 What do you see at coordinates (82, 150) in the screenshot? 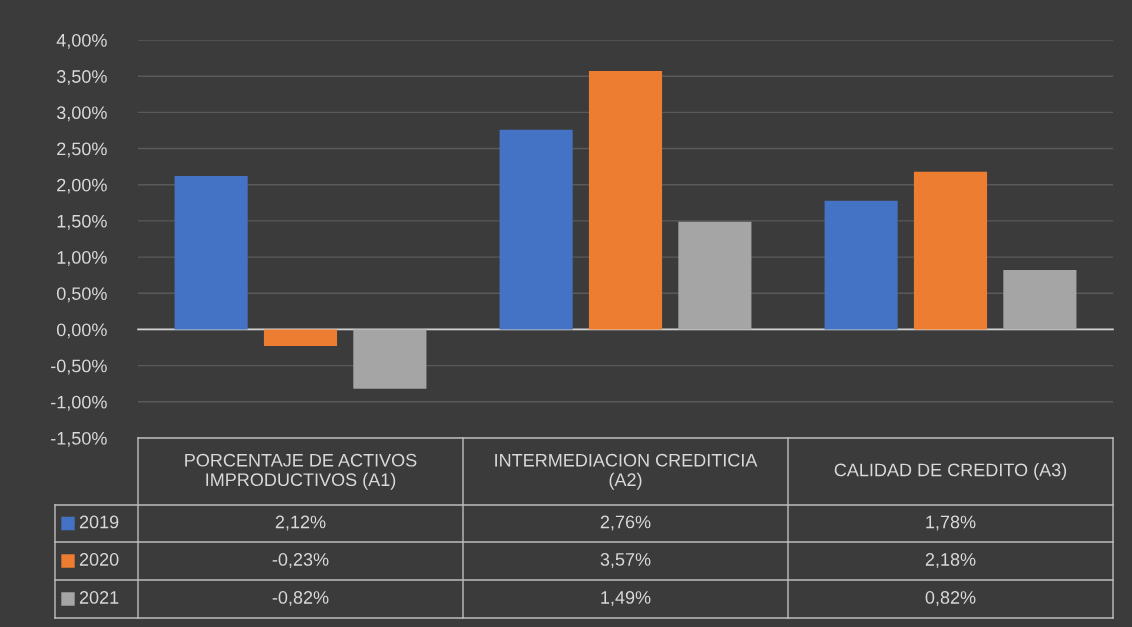
I see `y-tick-label: 2,50%` at bounding box center [82, 150].